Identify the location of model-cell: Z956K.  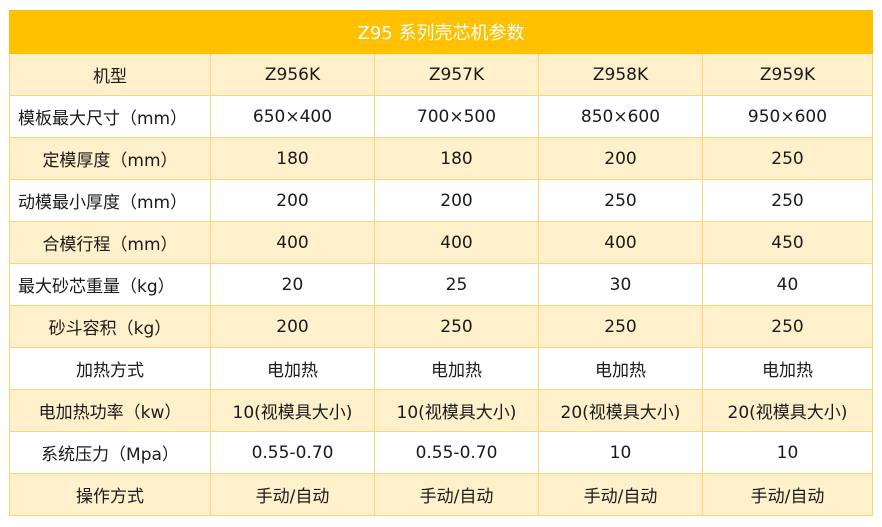
(292, 74).